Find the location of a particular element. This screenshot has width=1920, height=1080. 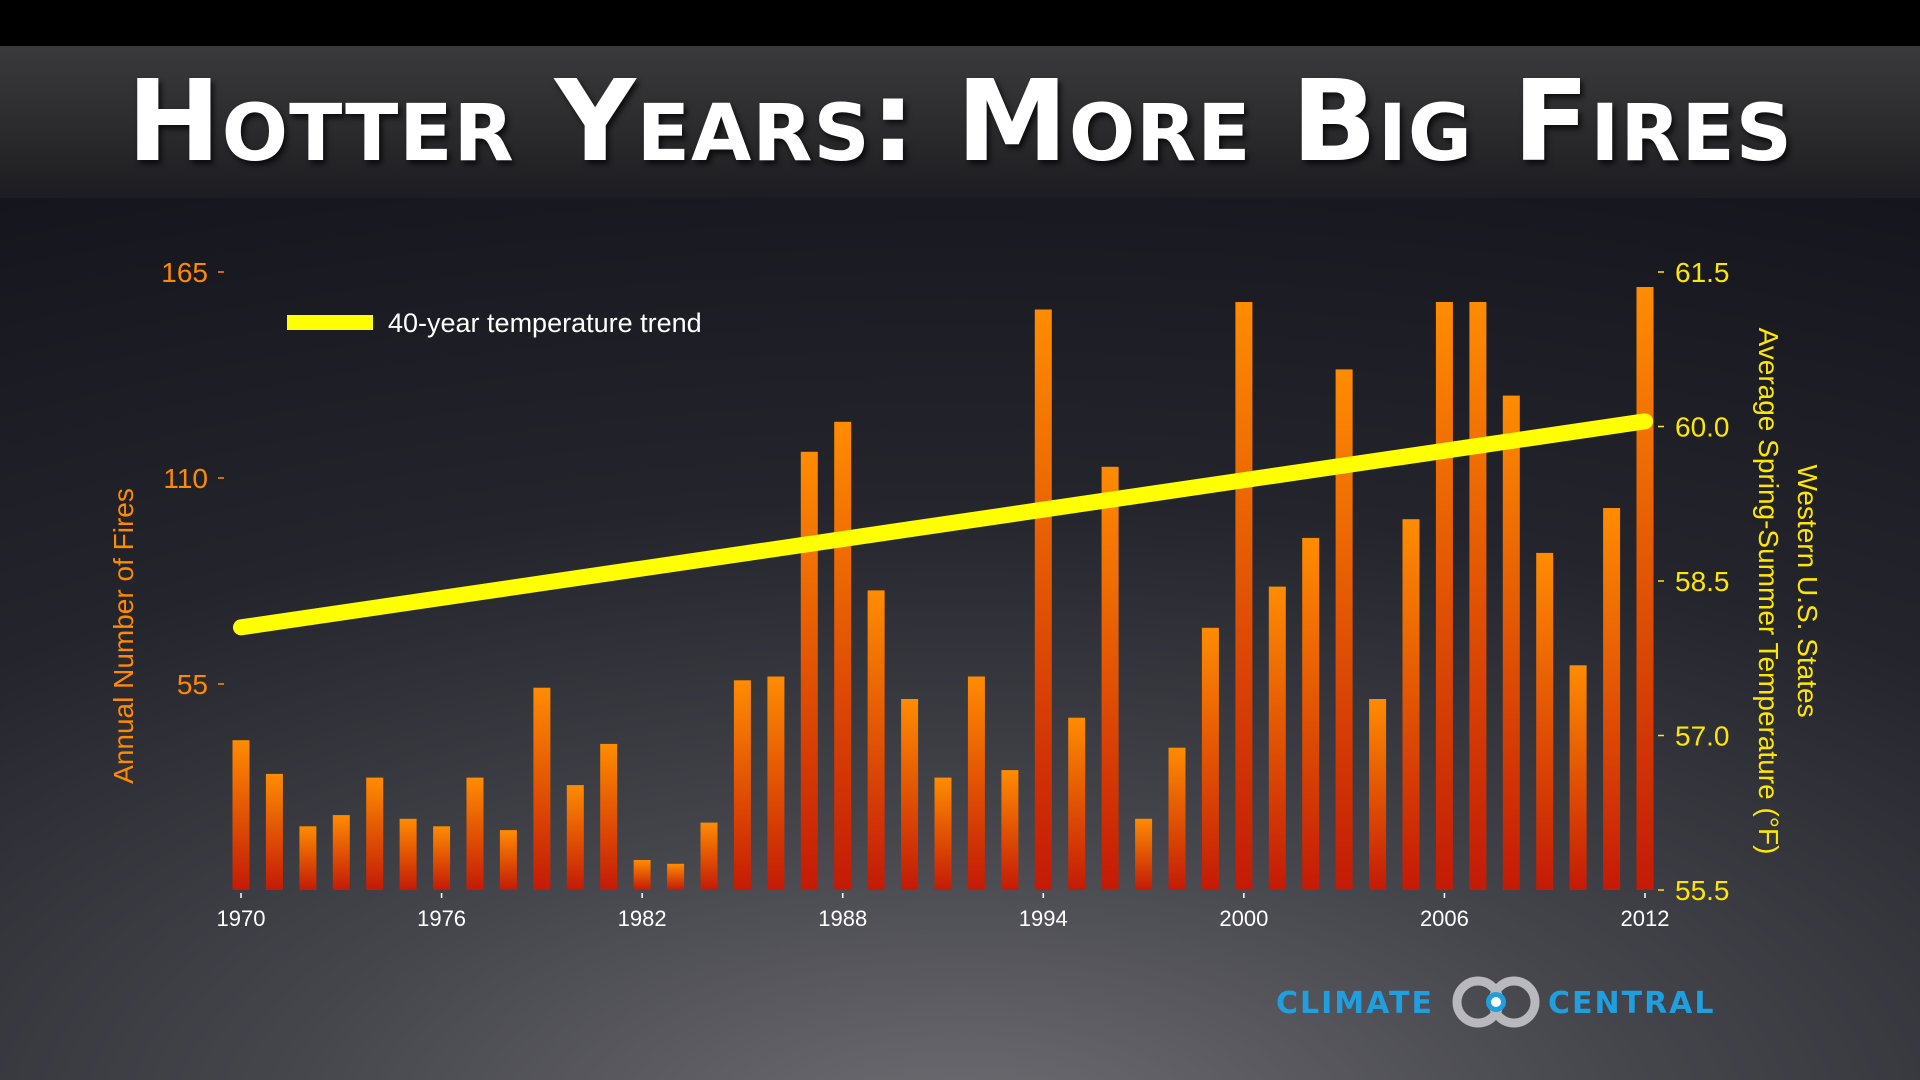

left-axis: 55 110 165 is located at coordinates (192, 478).